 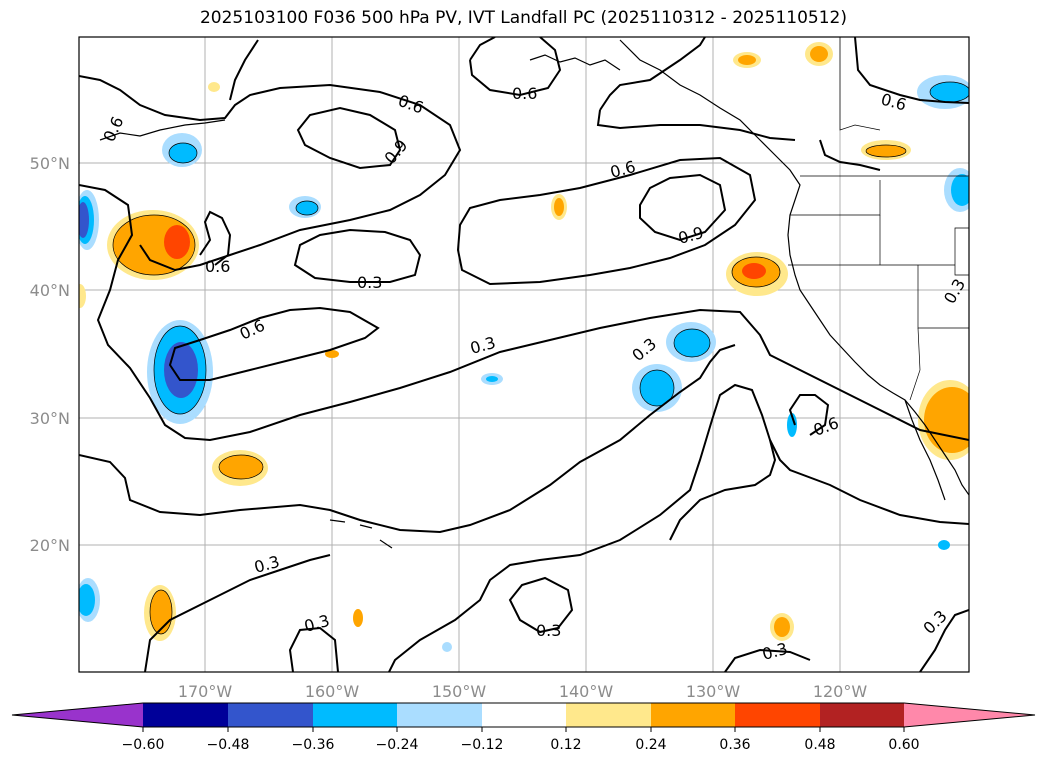 I want to click on colorbar-label: 0.24, so click(x=650, y=745).